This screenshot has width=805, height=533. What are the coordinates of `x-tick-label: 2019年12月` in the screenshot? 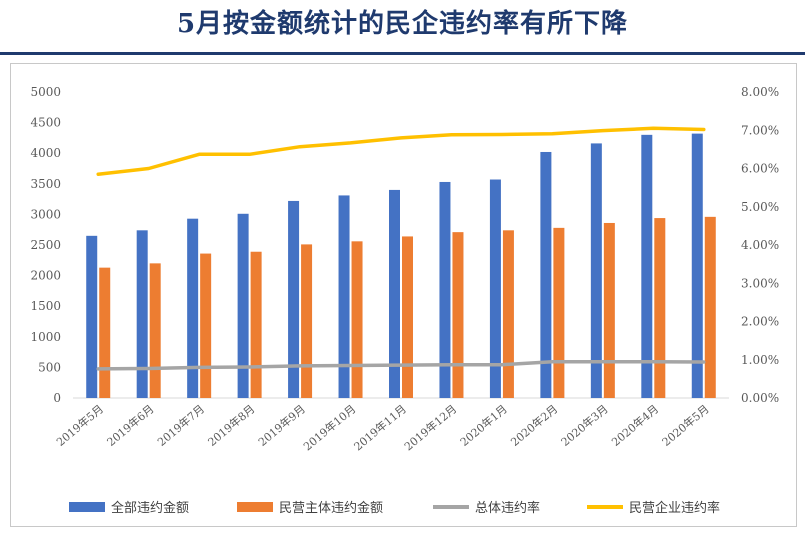 It's located at (430, 428).